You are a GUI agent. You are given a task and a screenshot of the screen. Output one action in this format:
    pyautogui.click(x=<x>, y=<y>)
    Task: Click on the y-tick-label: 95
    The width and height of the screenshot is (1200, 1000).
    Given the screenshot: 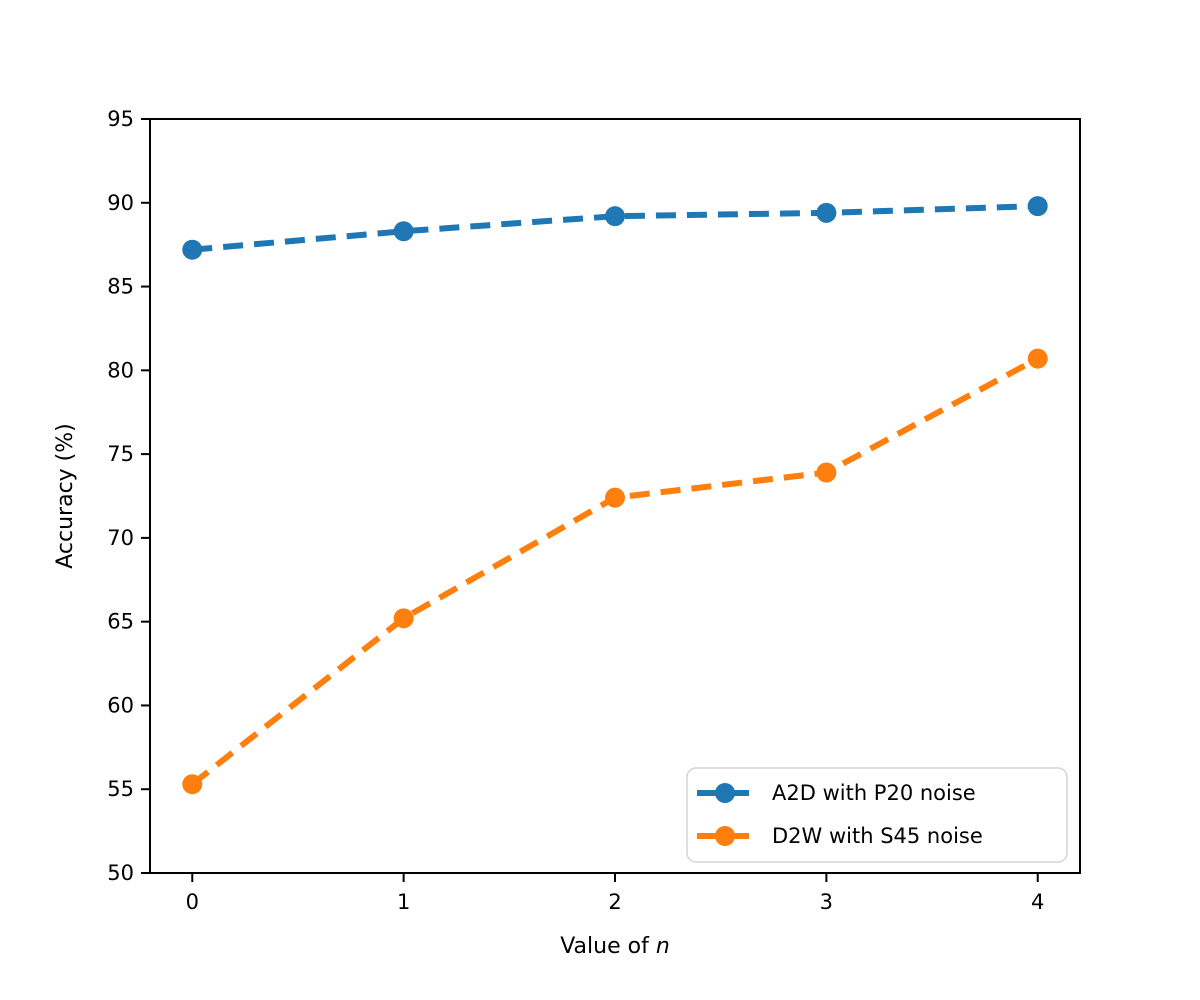 What is the action you would take?
    pyautogui.click(x=120, y=119)
    